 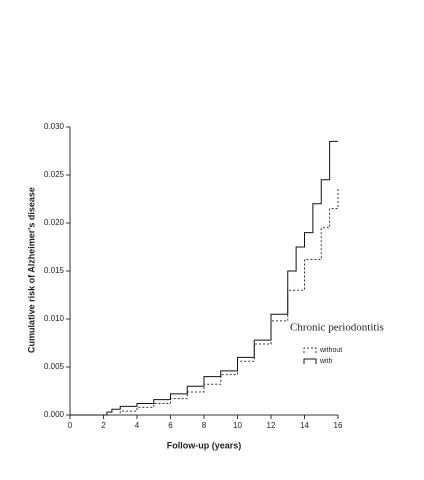 I want to click on y-axis-label: Cumulative risk of Alzheimer's disease, so click(x=31, y=270).